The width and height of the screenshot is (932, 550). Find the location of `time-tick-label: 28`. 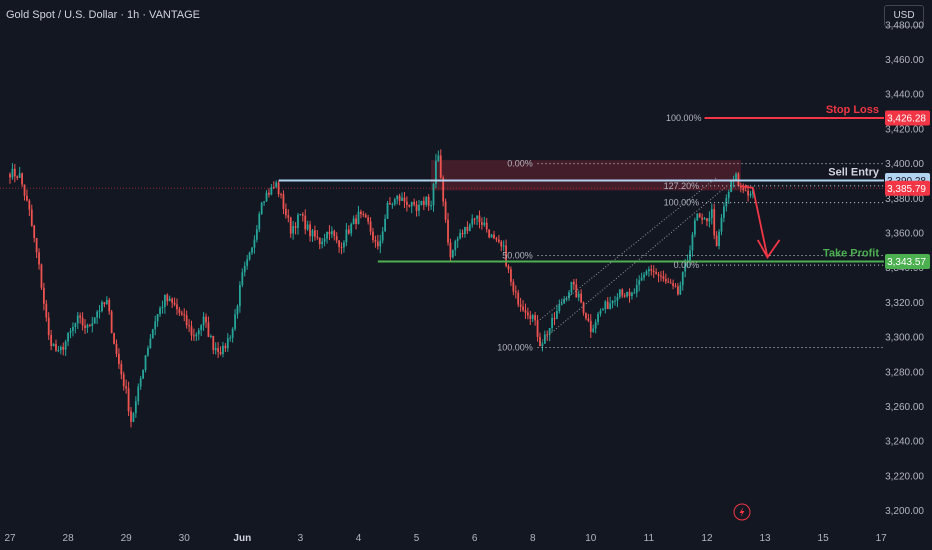

time-tick-label: 28 is located at coordinates (69, 538).